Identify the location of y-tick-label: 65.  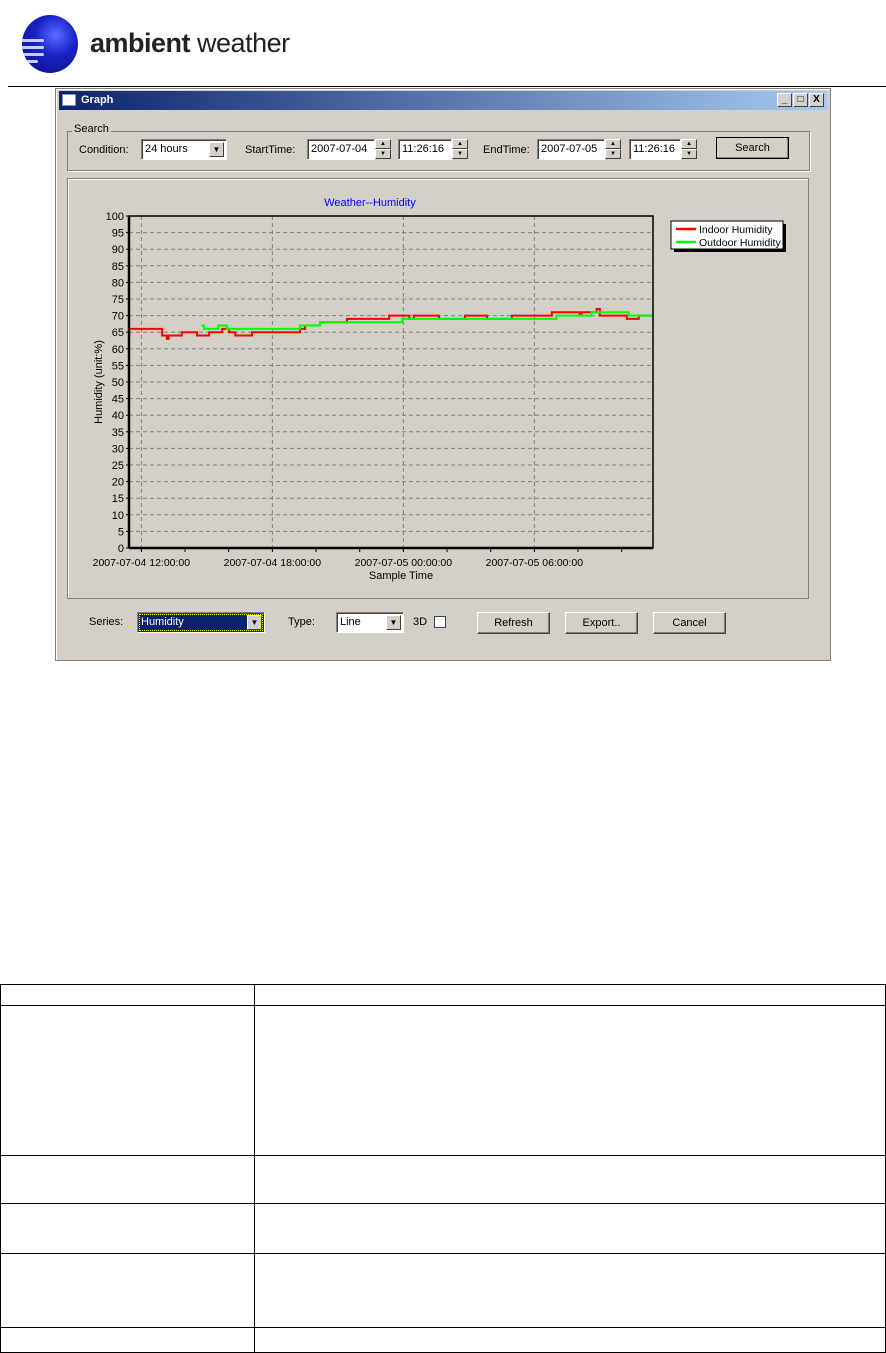
(118, 333).